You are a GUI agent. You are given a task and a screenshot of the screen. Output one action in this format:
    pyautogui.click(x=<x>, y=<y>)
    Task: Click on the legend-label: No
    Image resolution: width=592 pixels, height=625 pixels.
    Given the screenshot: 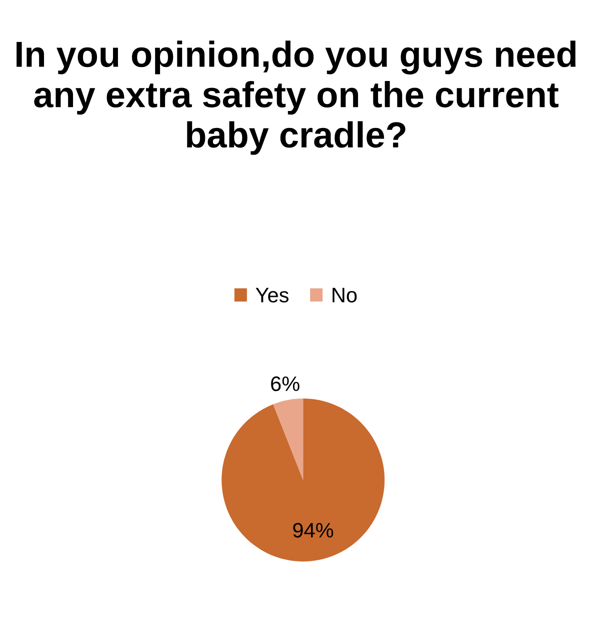 What is the action you would take?
    pyautogui.click(x=344, y=295)
    